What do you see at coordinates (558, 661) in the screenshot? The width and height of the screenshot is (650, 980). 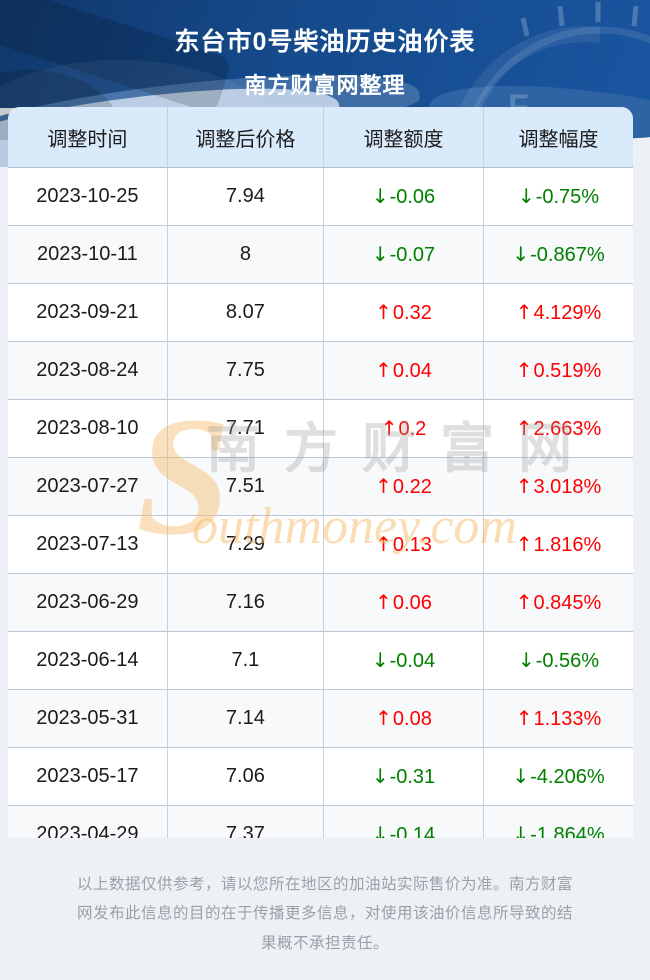 I see `percent-cell: ↓-0.56%` at bounding box center [558, 661].